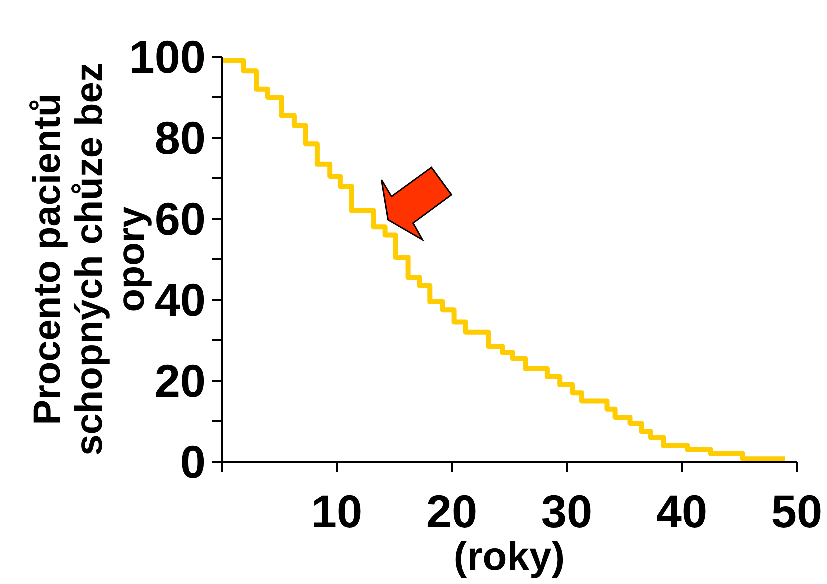  Describe the element at coordinates (567, 512) in the screenshot. I see `x-tick-label: 30` at that location.